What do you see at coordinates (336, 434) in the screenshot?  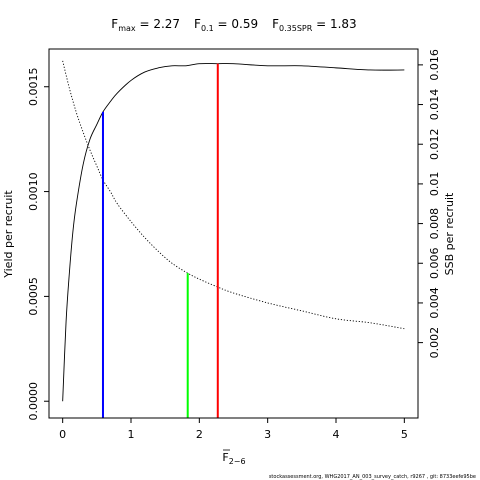 I see `x-tick-label: 4` at bounding box center [336, 434].